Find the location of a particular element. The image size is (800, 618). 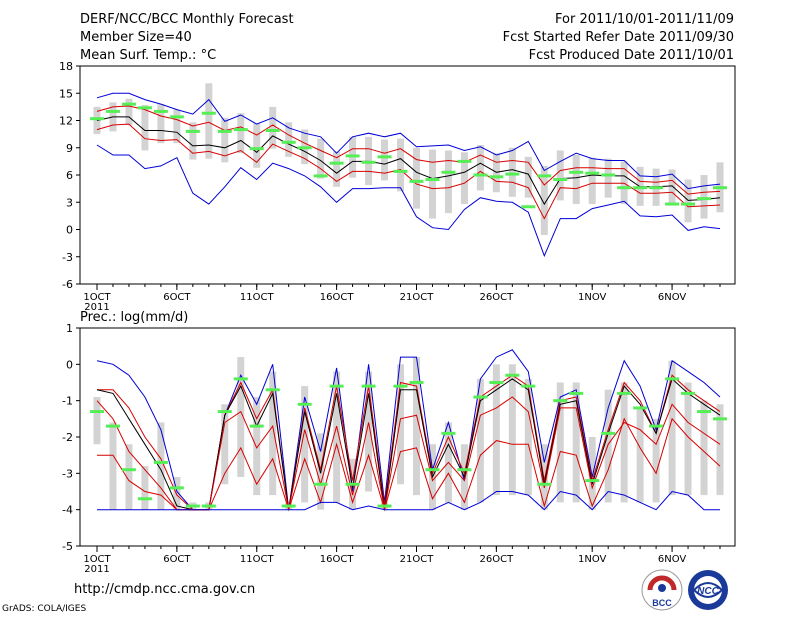

ncc-logo-text: NCC is located at coordinates (708, 591).